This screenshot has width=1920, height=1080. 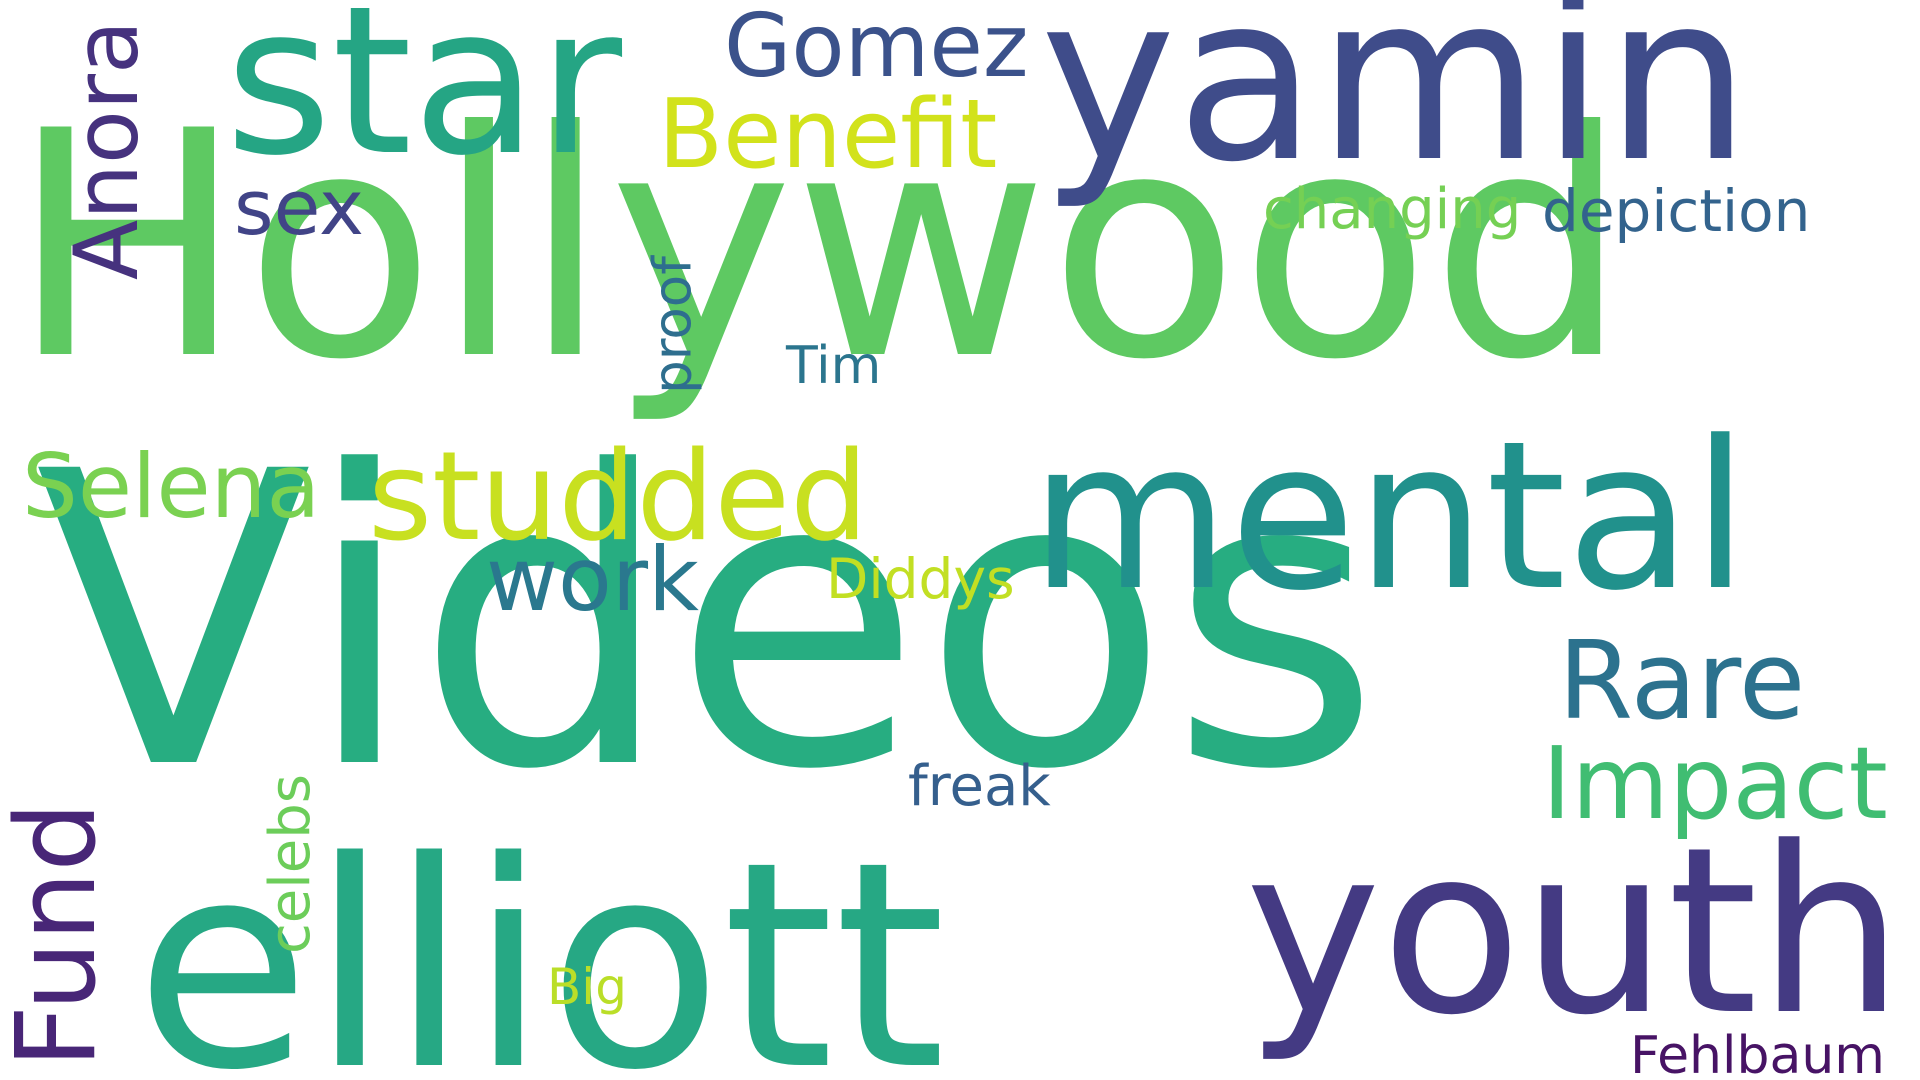 I want to click on word-depiction: depiction, so click(x=1676, y=211).